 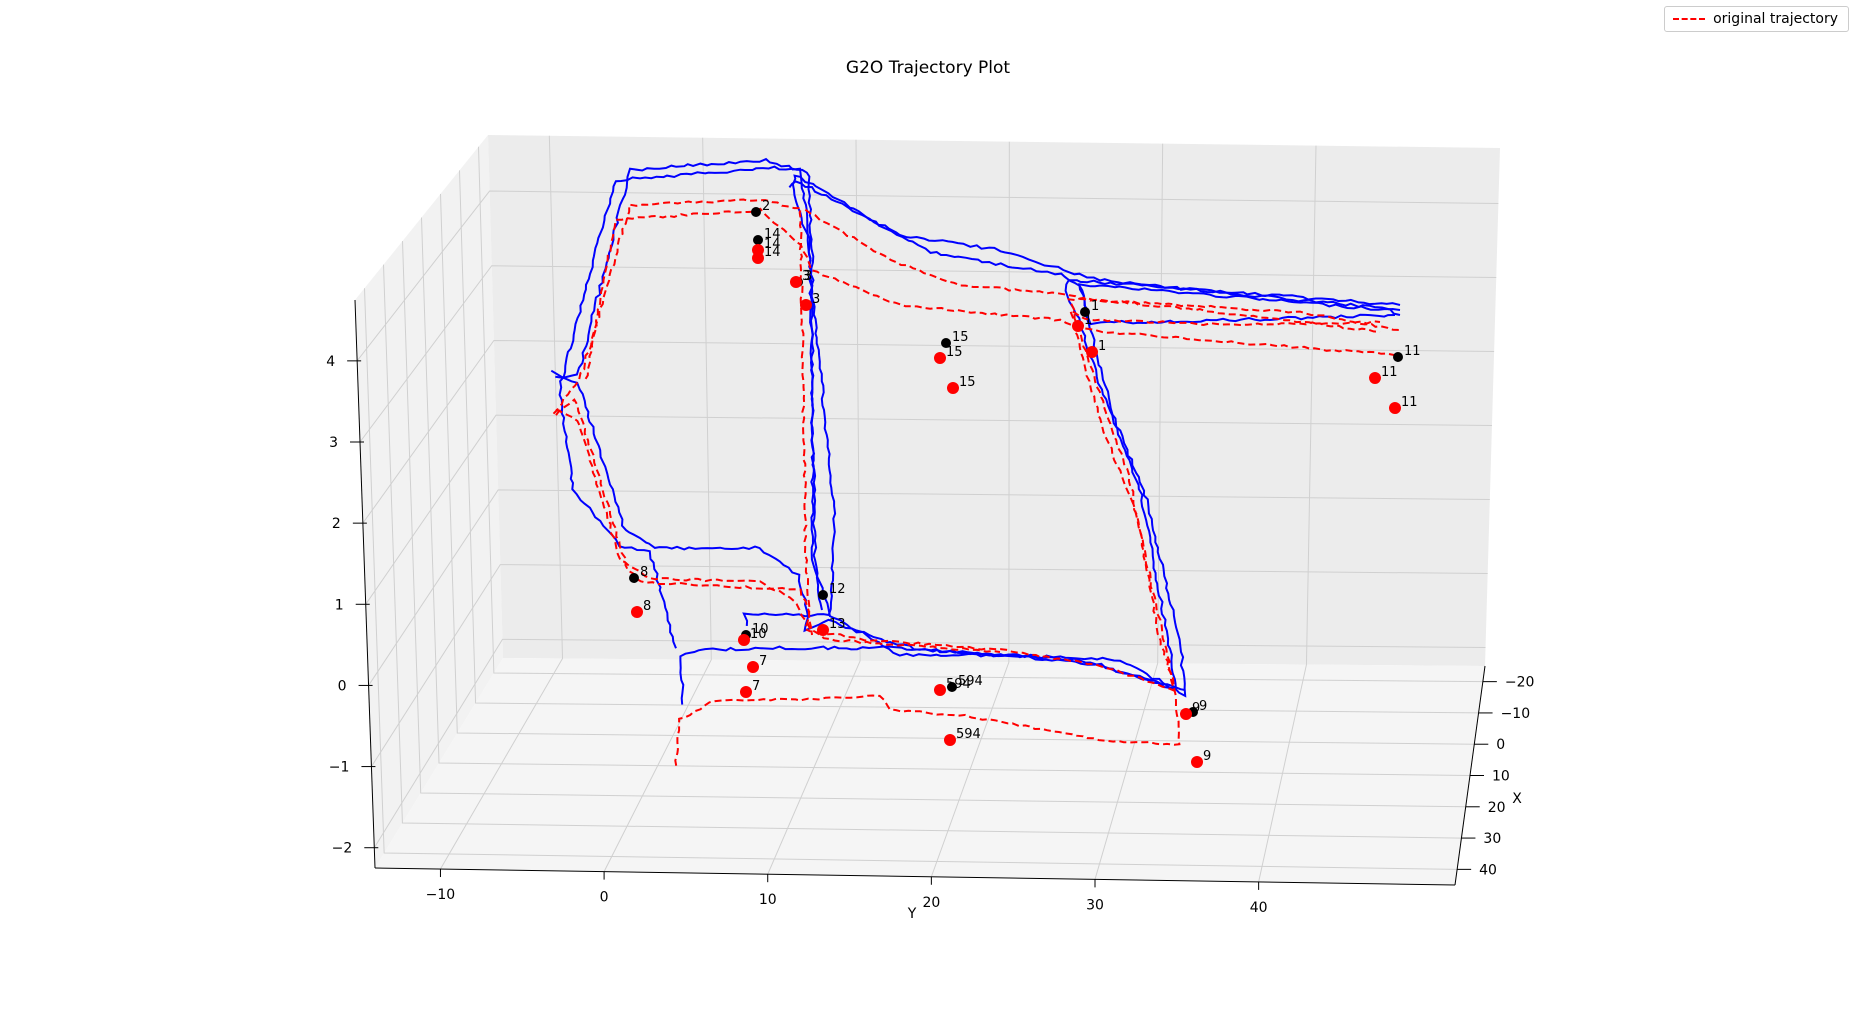 I want to click on y-tick-label: 30, so click(x=1095, y=905).